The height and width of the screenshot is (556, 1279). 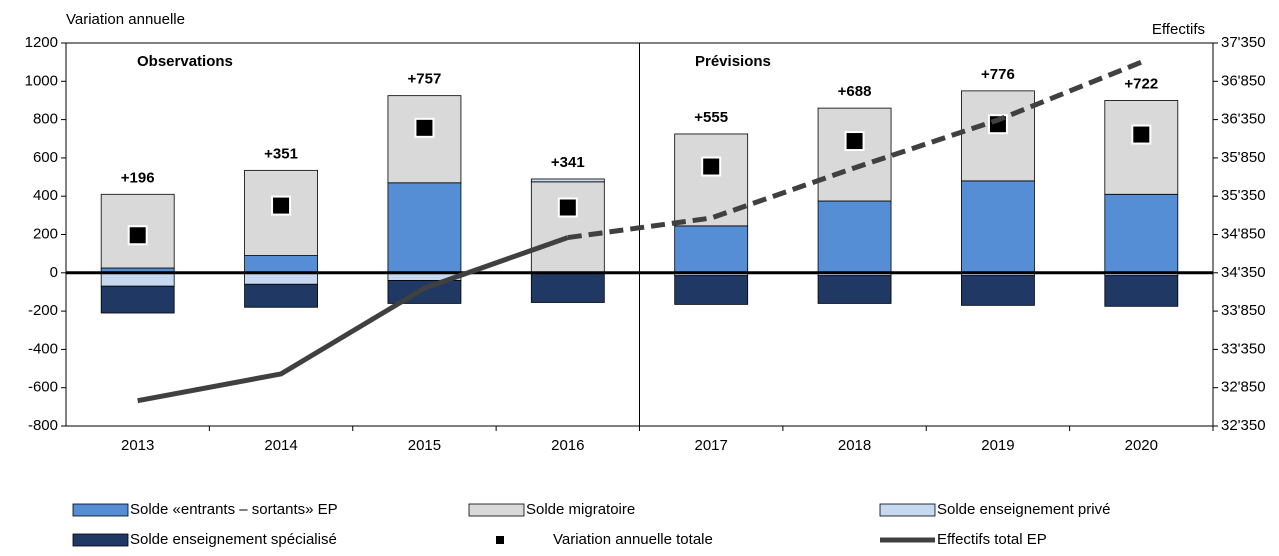 I want to click on annotation: Prévisions, so click(x=733, y=61).